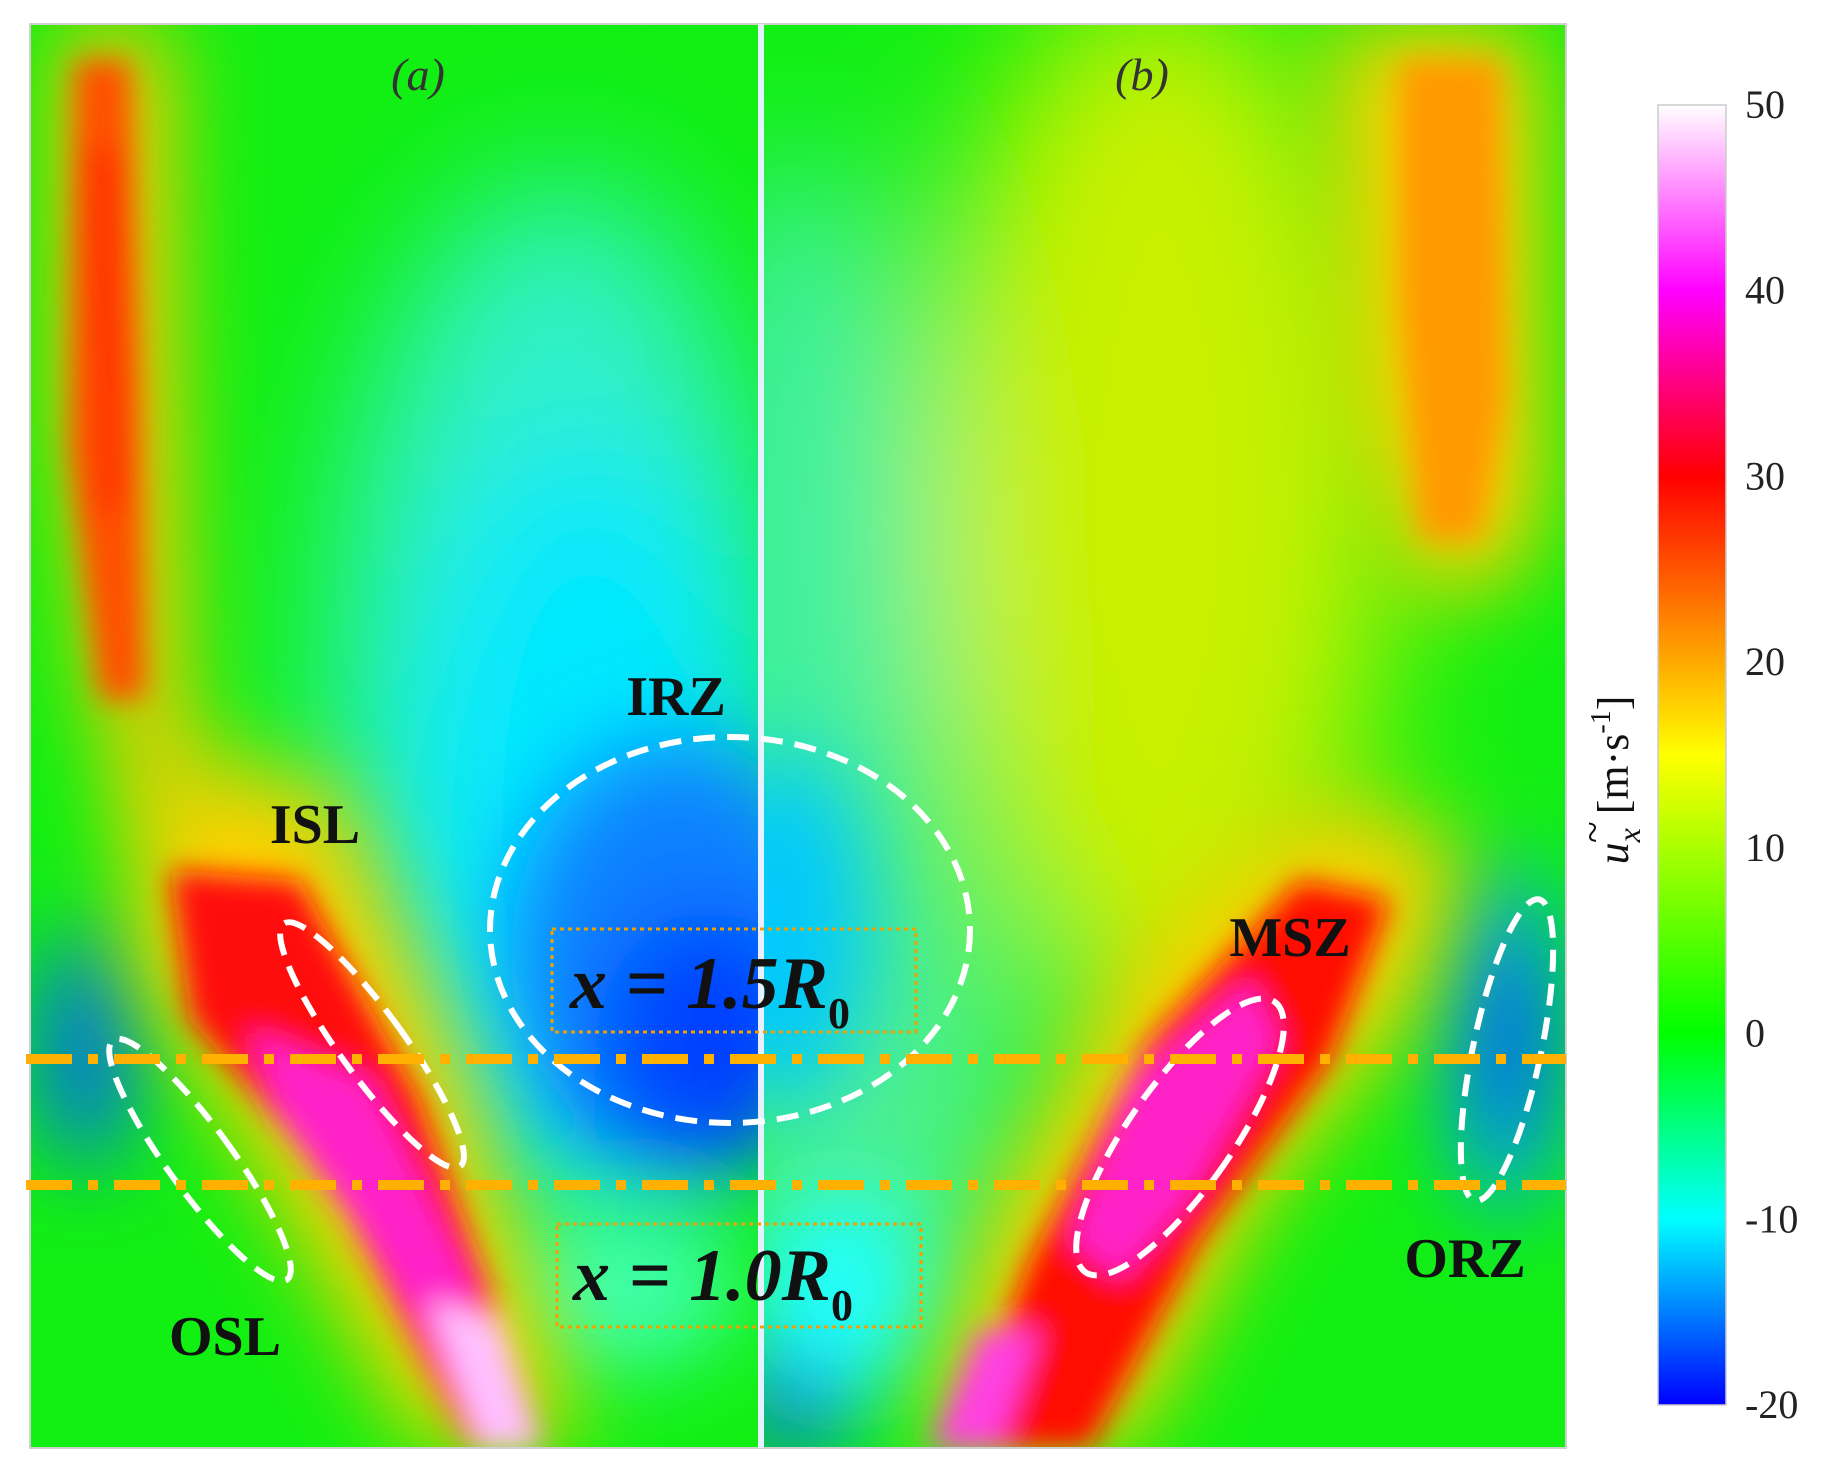 This screenshot has height=1463, width=1825. Describe the element at coordinates (1692, 755) in the screenshot. I see `colorbar-gradient` at that location.